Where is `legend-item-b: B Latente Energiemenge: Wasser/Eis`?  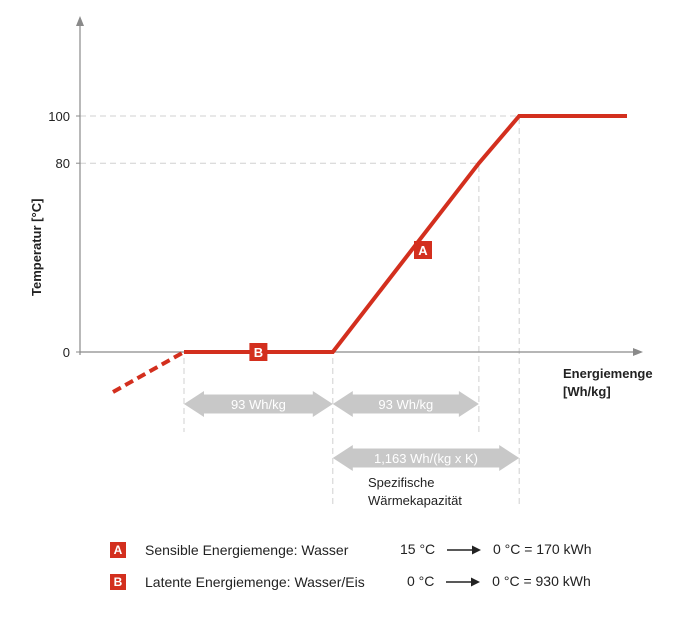
legend-item-b: B Latente Energiemenge: Wasser/Eis is located at coordinates (237, 582).